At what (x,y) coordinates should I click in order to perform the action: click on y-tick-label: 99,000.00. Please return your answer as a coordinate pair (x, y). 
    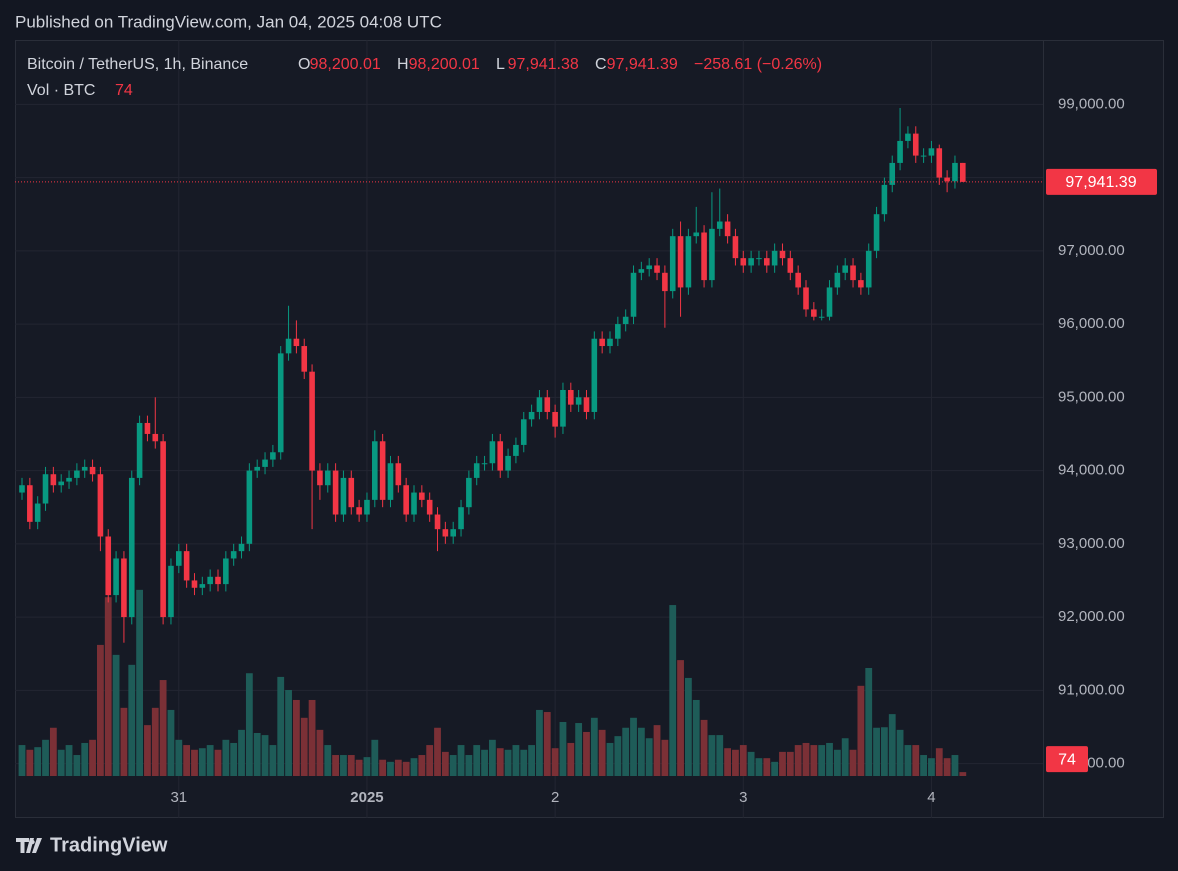
    Looking at the image, I should click on (1091, 103).